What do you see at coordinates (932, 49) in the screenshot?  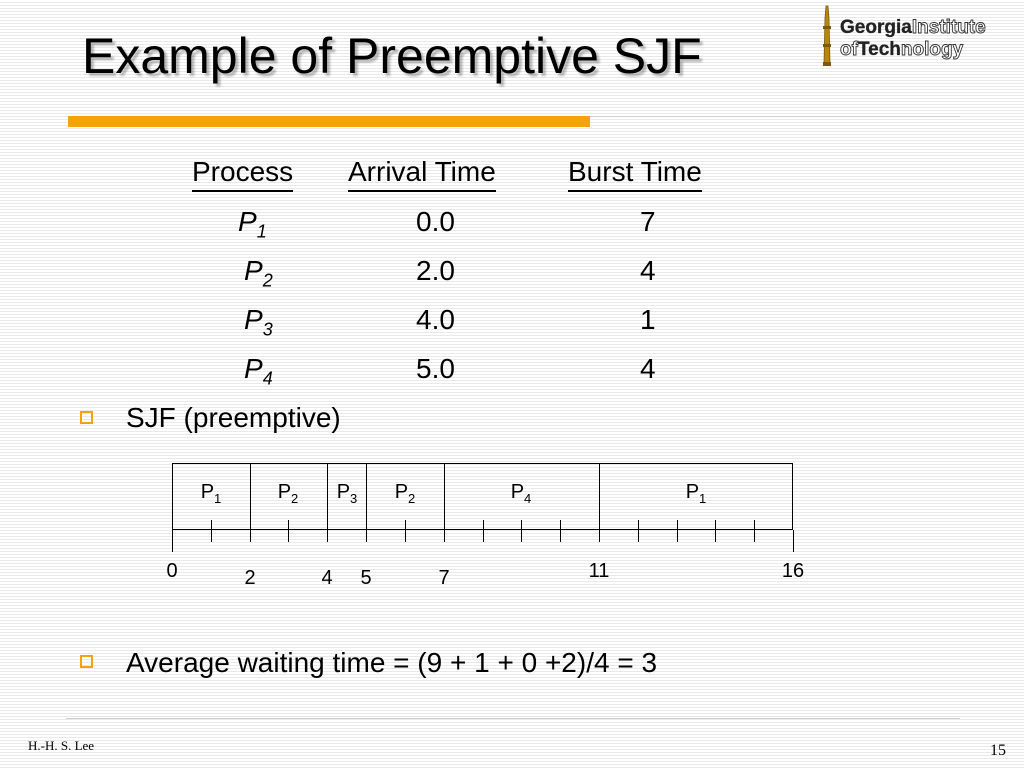 I see `logo-line2-rest: nology` at bounding box center [932, 49].